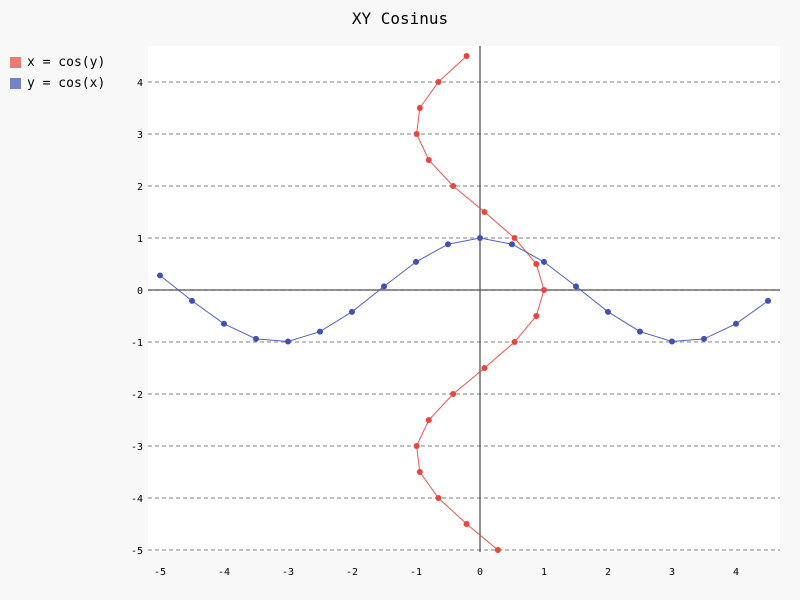  Describe the element at coordinates (15, 62) in the screenshot. I see `legend-swatch-x-cos-y` at that location.